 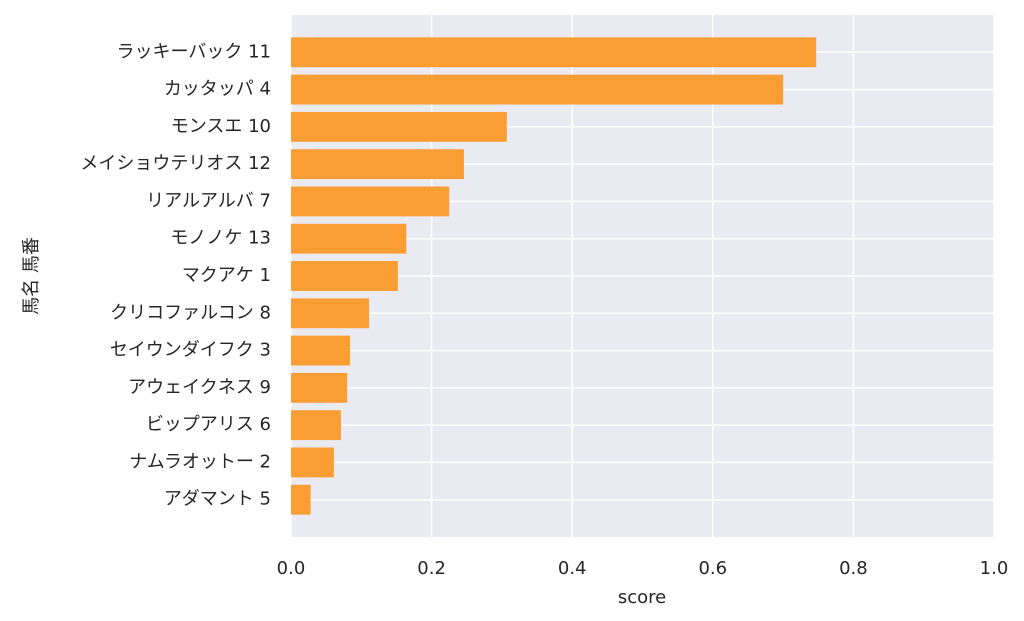 What do you see at coordinates (200, 461) in the screenshot?
I see `y-tick-label: ナムラオットー 2` at bounding box center [200, 461].